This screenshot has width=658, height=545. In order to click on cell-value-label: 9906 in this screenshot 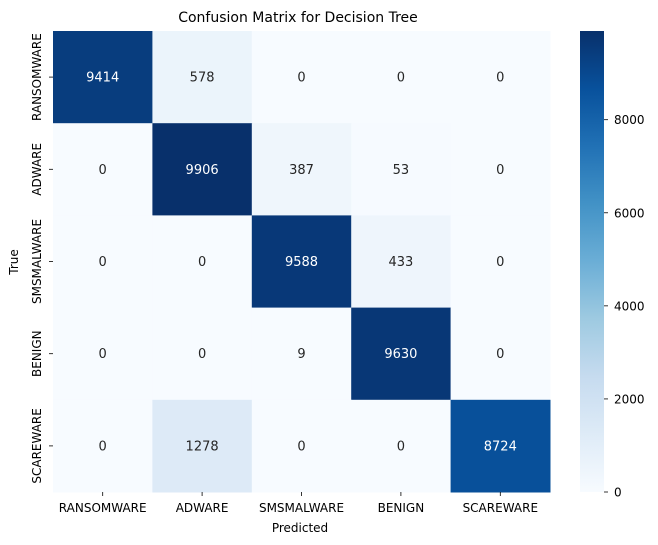, I will do `click(202, 170)`.